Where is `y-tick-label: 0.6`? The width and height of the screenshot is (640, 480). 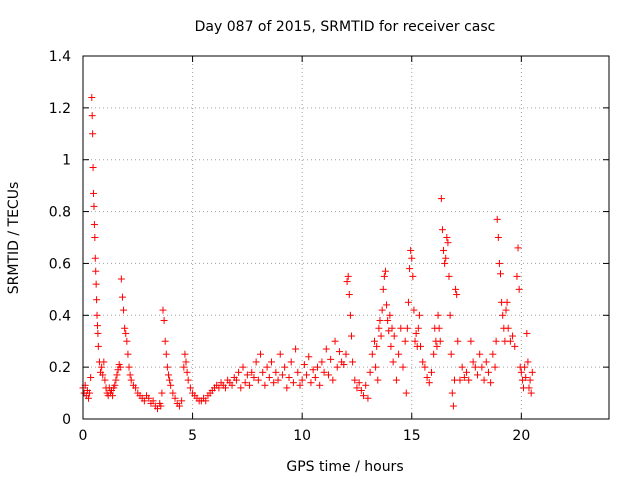
y-tick-label: 0.6 is located at coordinates (60, 264).